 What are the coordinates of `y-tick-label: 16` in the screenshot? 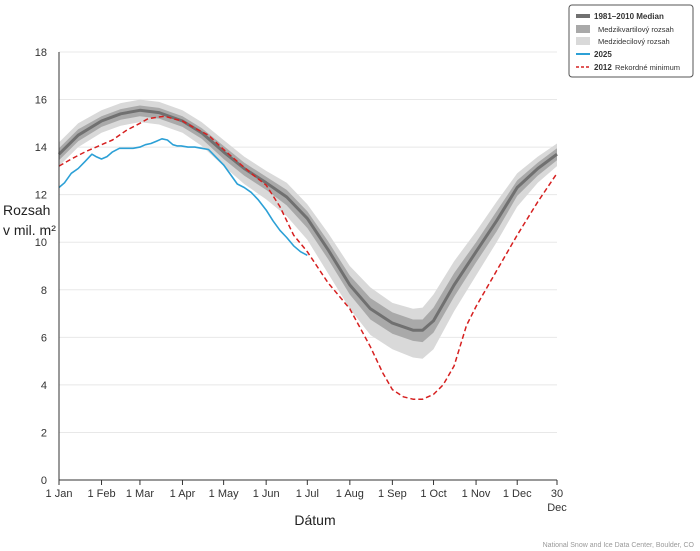 It's located at (41, 101).